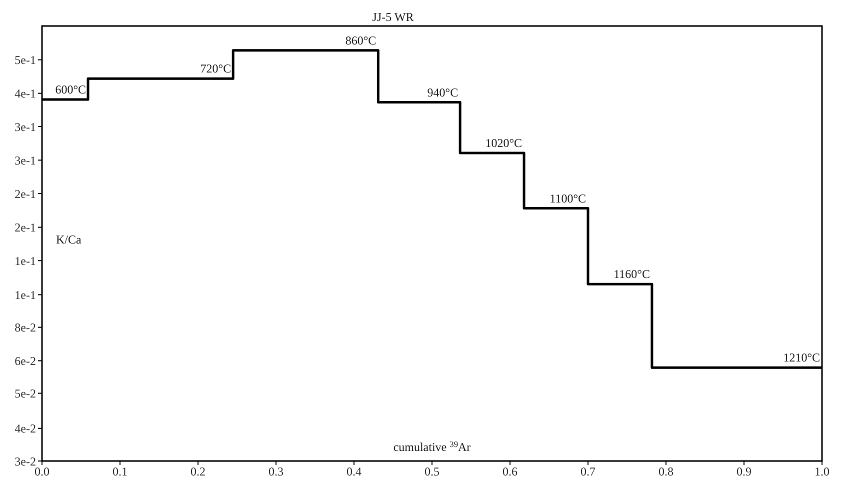  Describe the element at coordinates (25, 60) in the screenshot. I see `y-tick-label: 5e-1` at that location.